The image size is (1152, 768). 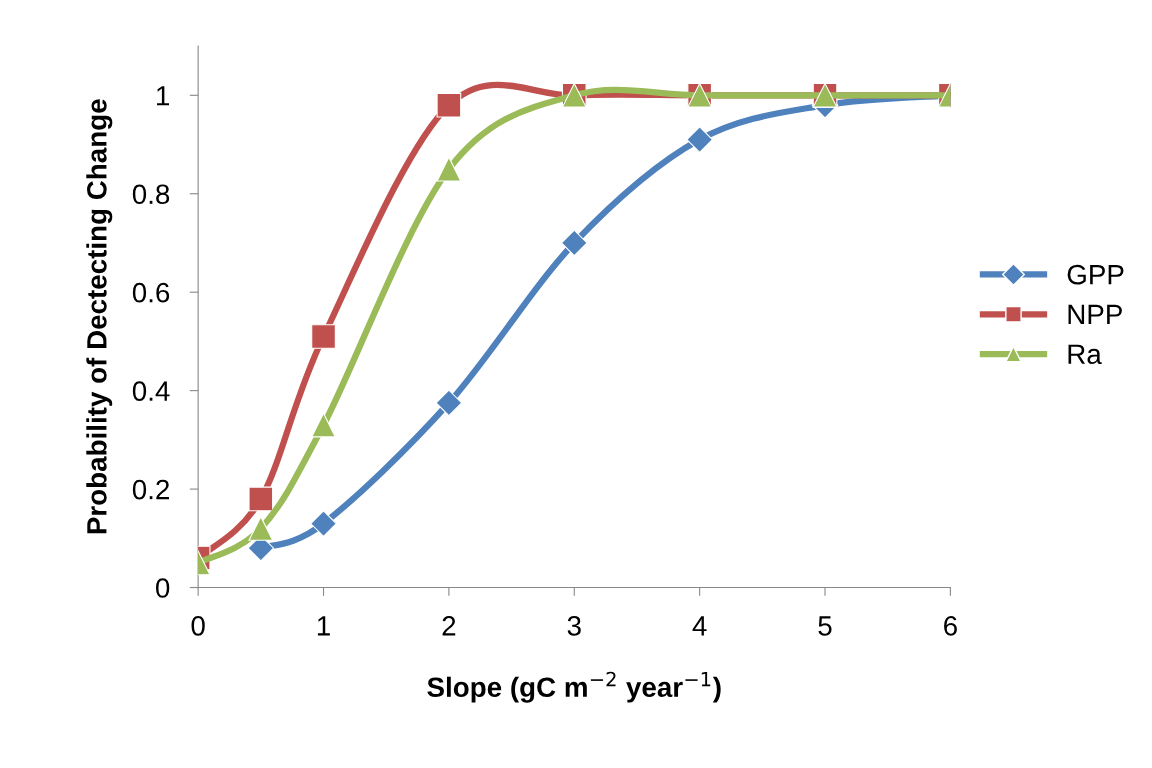 What do you see at coordinates (151, 292) in the screenshot?
I see `y-tick-label: 0.6` at bounding box center [151, 292].